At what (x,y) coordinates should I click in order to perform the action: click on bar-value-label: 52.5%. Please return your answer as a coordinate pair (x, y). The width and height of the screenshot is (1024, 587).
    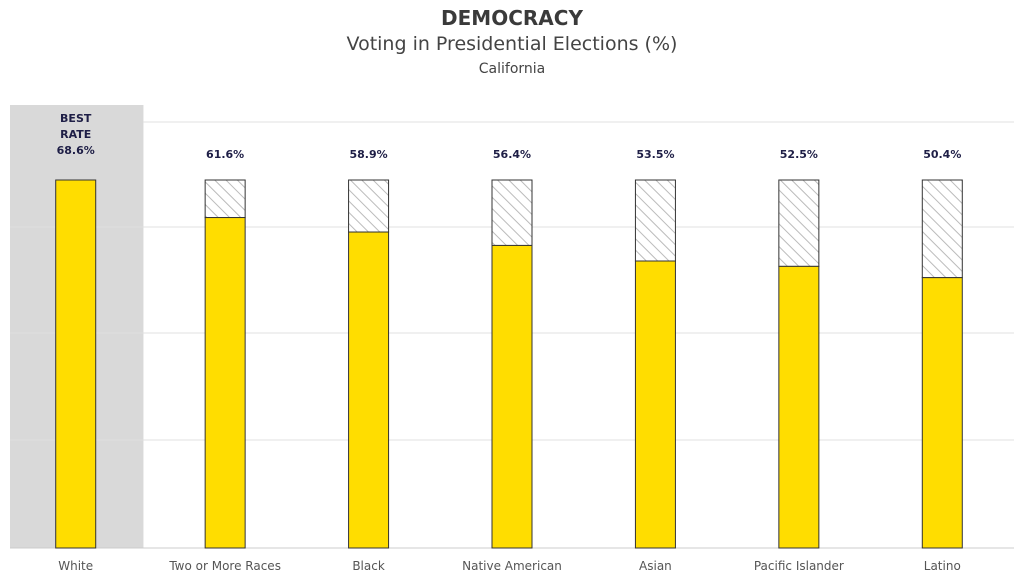
    Looking at the image, I should click on (799, 154).